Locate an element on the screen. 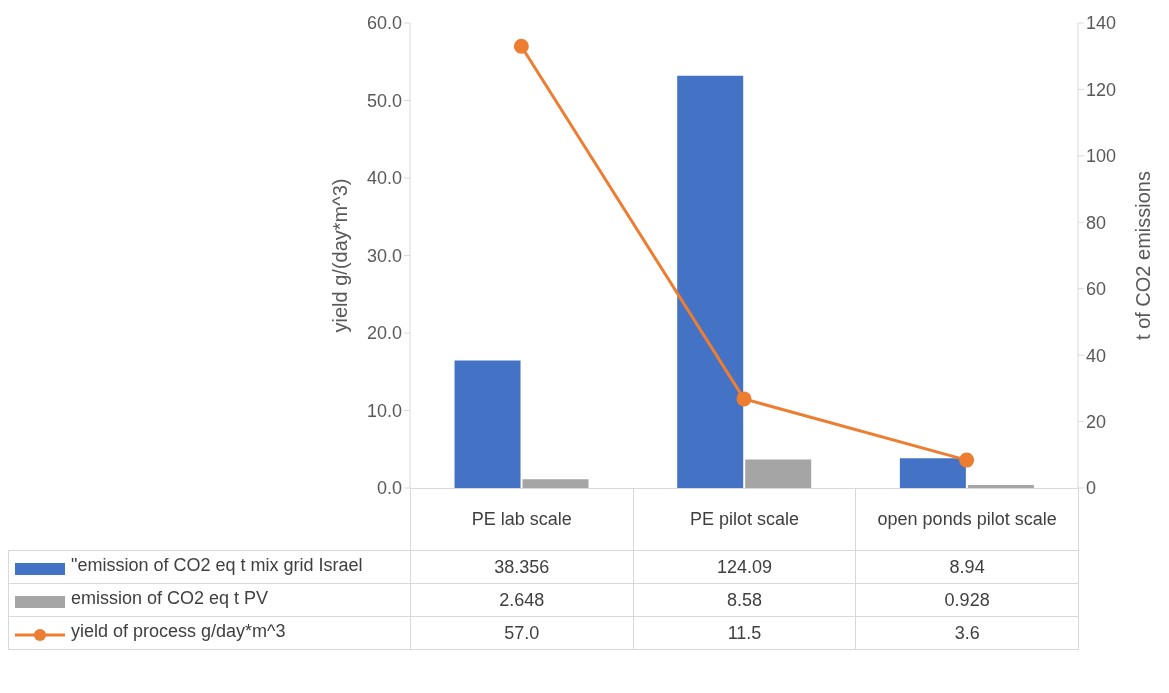 This screenshot has width=1169, height=693. x-tick-label: PE lab scale is located at coordinates (522, 519).